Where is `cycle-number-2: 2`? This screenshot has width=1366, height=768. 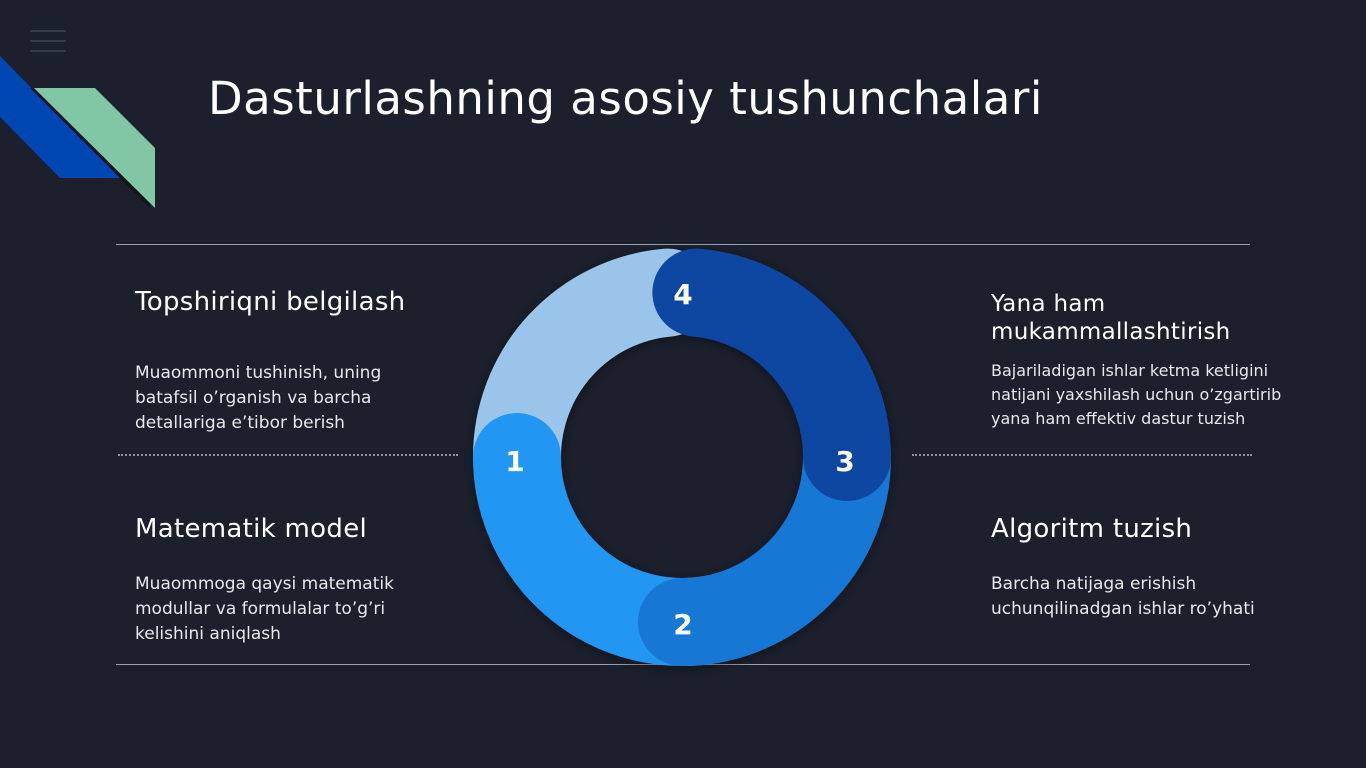
cycle-number-2: 2 is located at coordinates (682, 624).